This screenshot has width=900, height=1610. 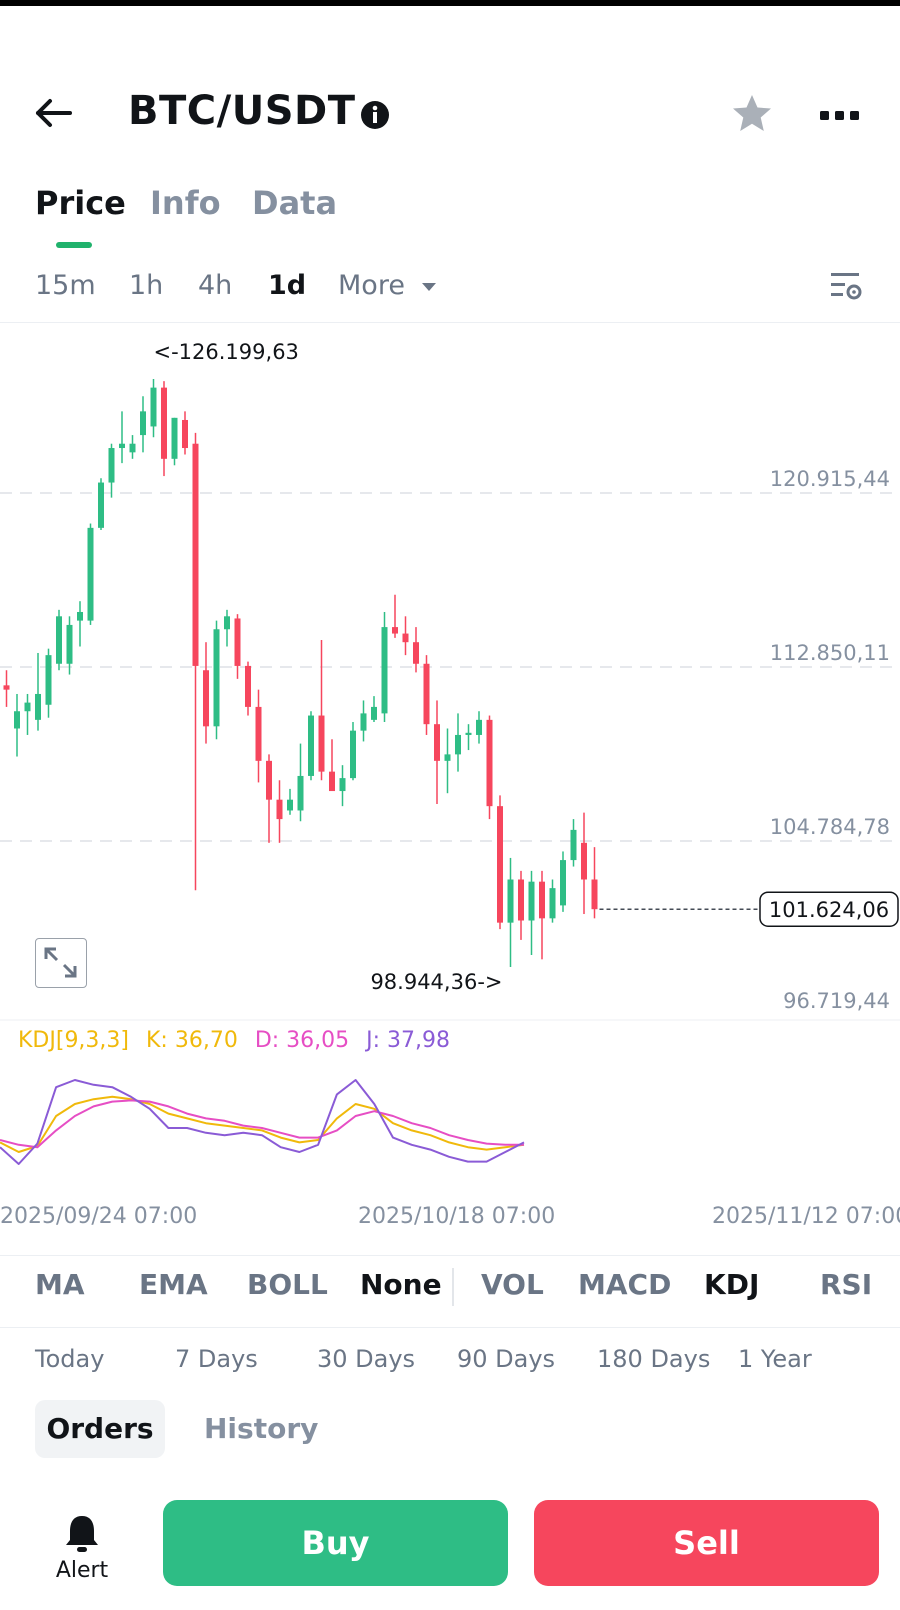 What do you see at coordinates (806, 1216) in the screenshot?
I see `x-axis-label: 2025/11/12 07:00` at bounding box center [806, 1216].